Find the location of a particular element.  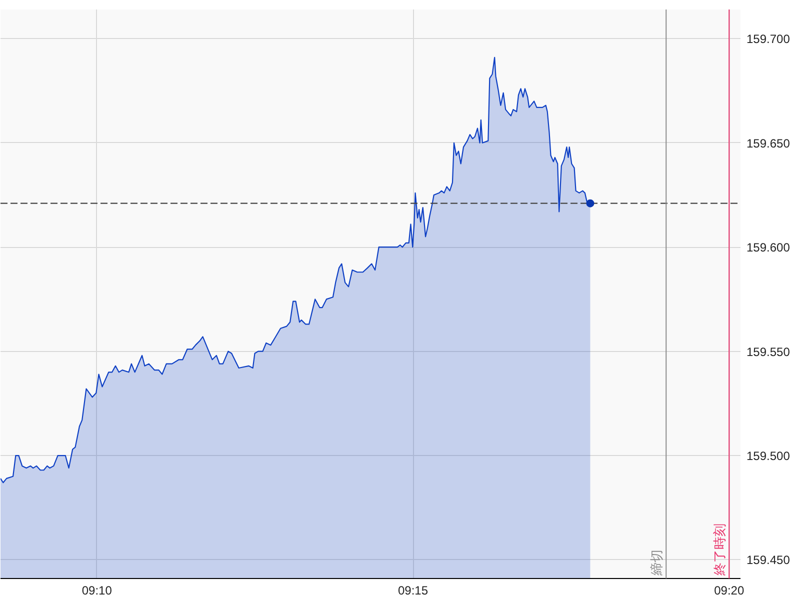

y-tick-label: 159.700 is located at coordinates (768, 39).